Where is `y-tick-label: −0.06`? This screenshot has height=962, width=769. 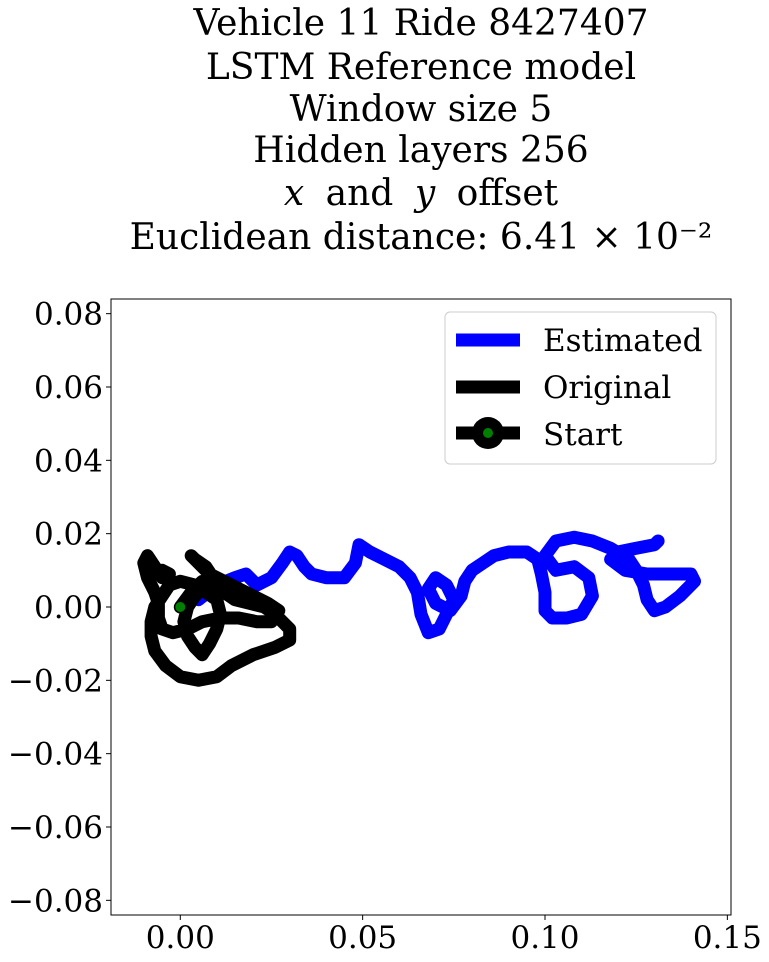 y-tick-label: −0.06 is located at coordinates (55, 828).